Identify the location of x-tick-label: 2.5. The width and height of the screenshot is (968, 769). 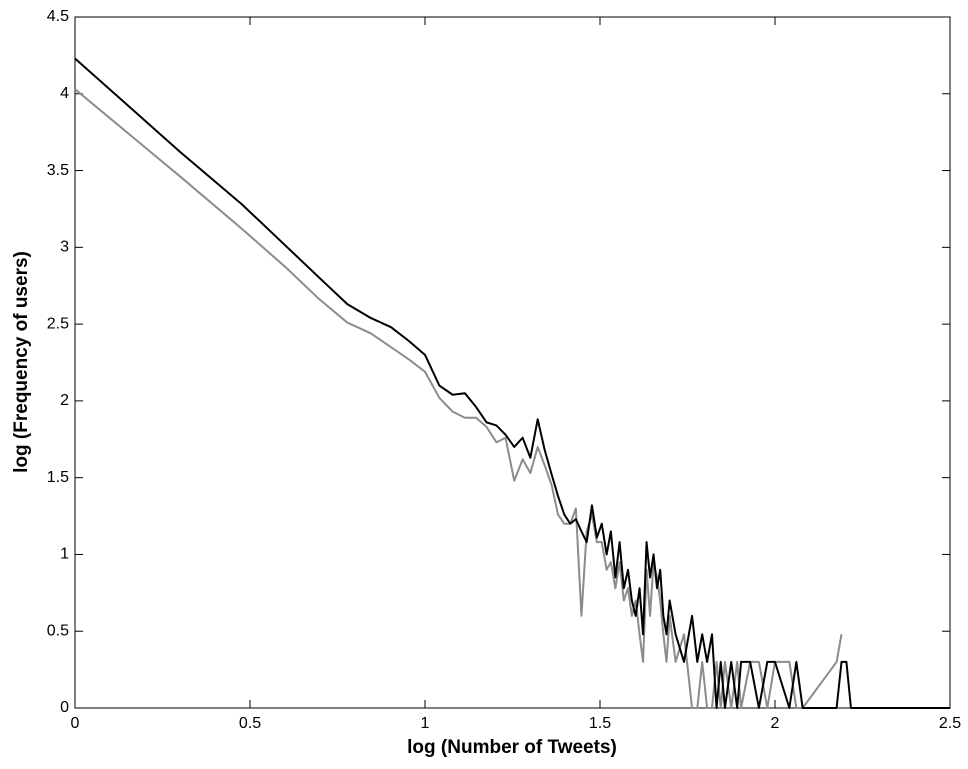
(950, 723).